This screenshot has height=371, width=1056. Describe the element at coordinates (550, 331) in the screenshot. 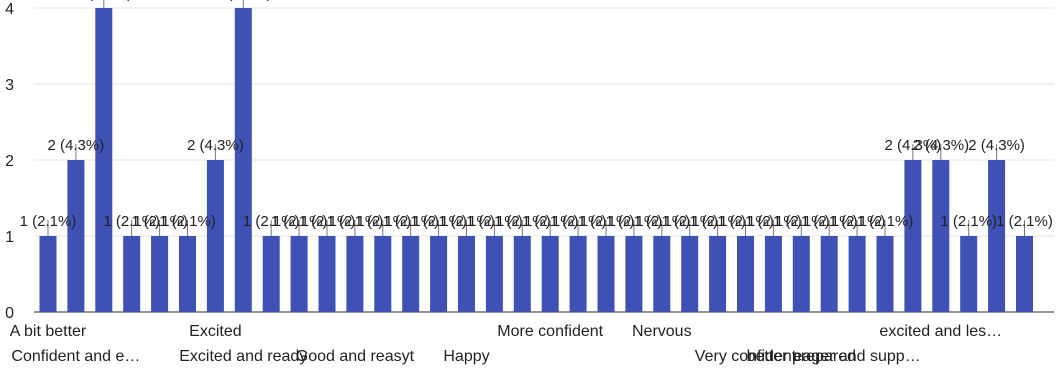

I see `category-label: More confident` at that location.